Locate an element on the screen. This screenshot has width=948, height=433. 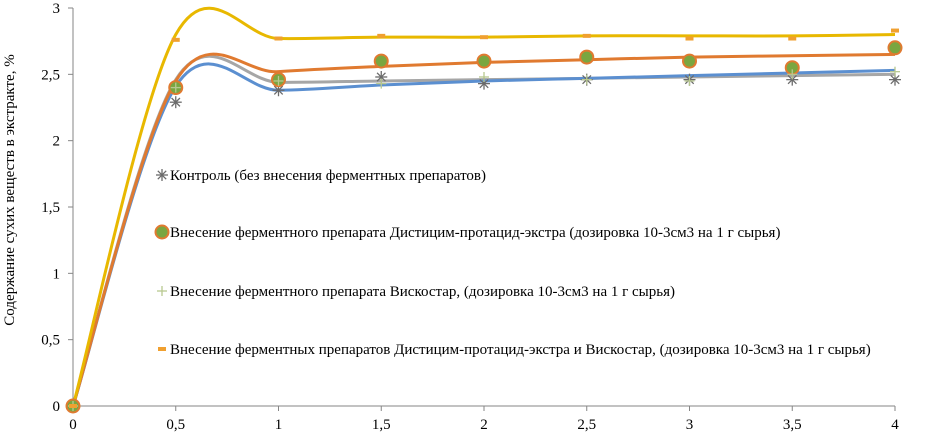
y-tick-label: 0,5 is located at coordinates (50, 341).